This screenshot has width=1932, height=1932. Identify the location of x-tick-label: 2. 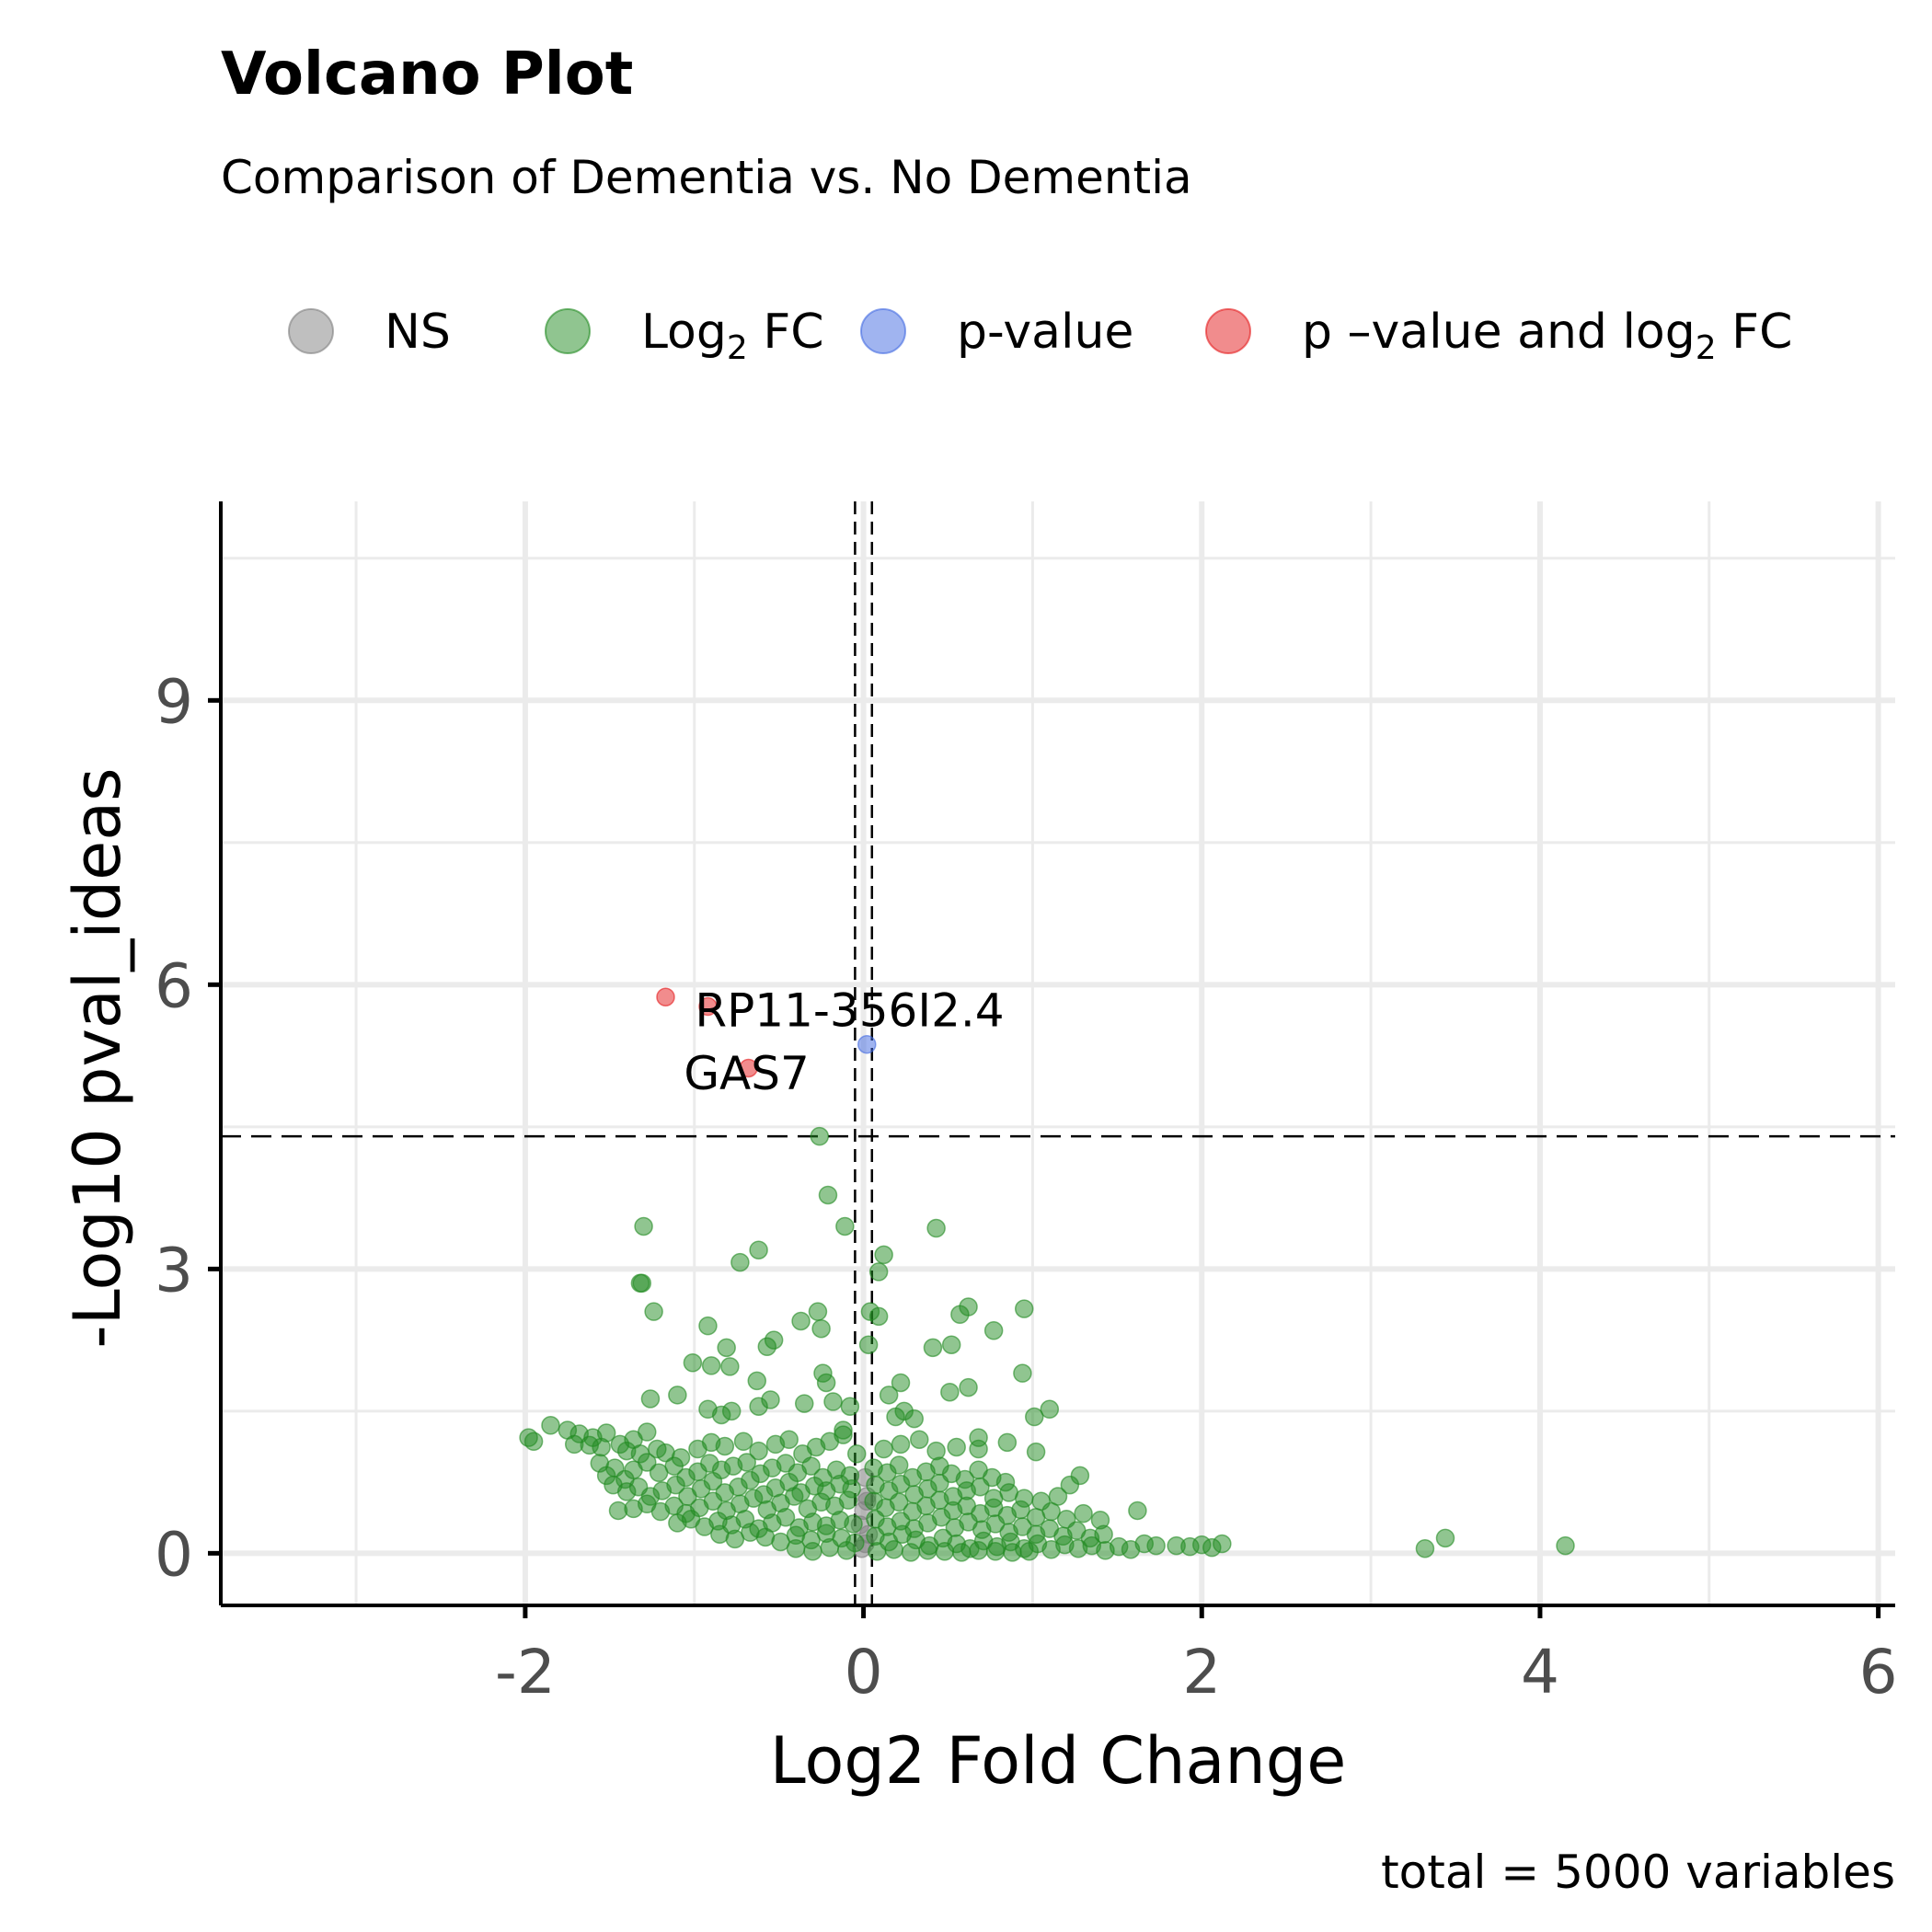
(1201, 1672).